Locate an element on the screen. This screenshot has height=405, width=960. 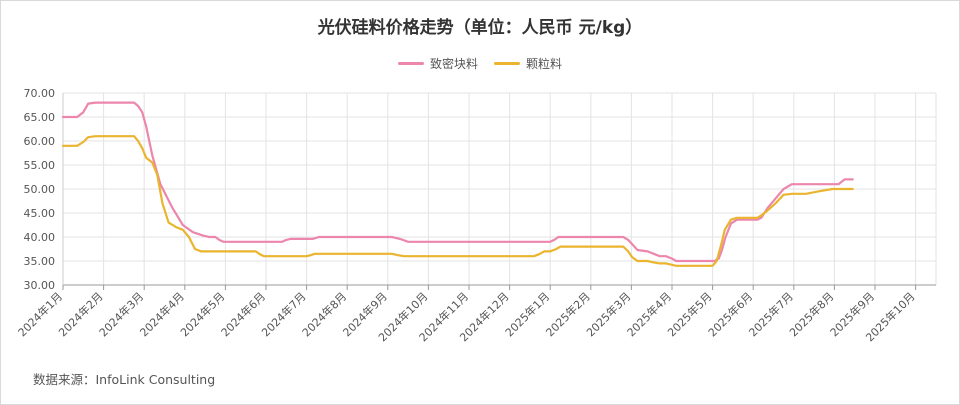
chart-legend: 致密块料 颗粒料 is located at coordinates (480, 63).